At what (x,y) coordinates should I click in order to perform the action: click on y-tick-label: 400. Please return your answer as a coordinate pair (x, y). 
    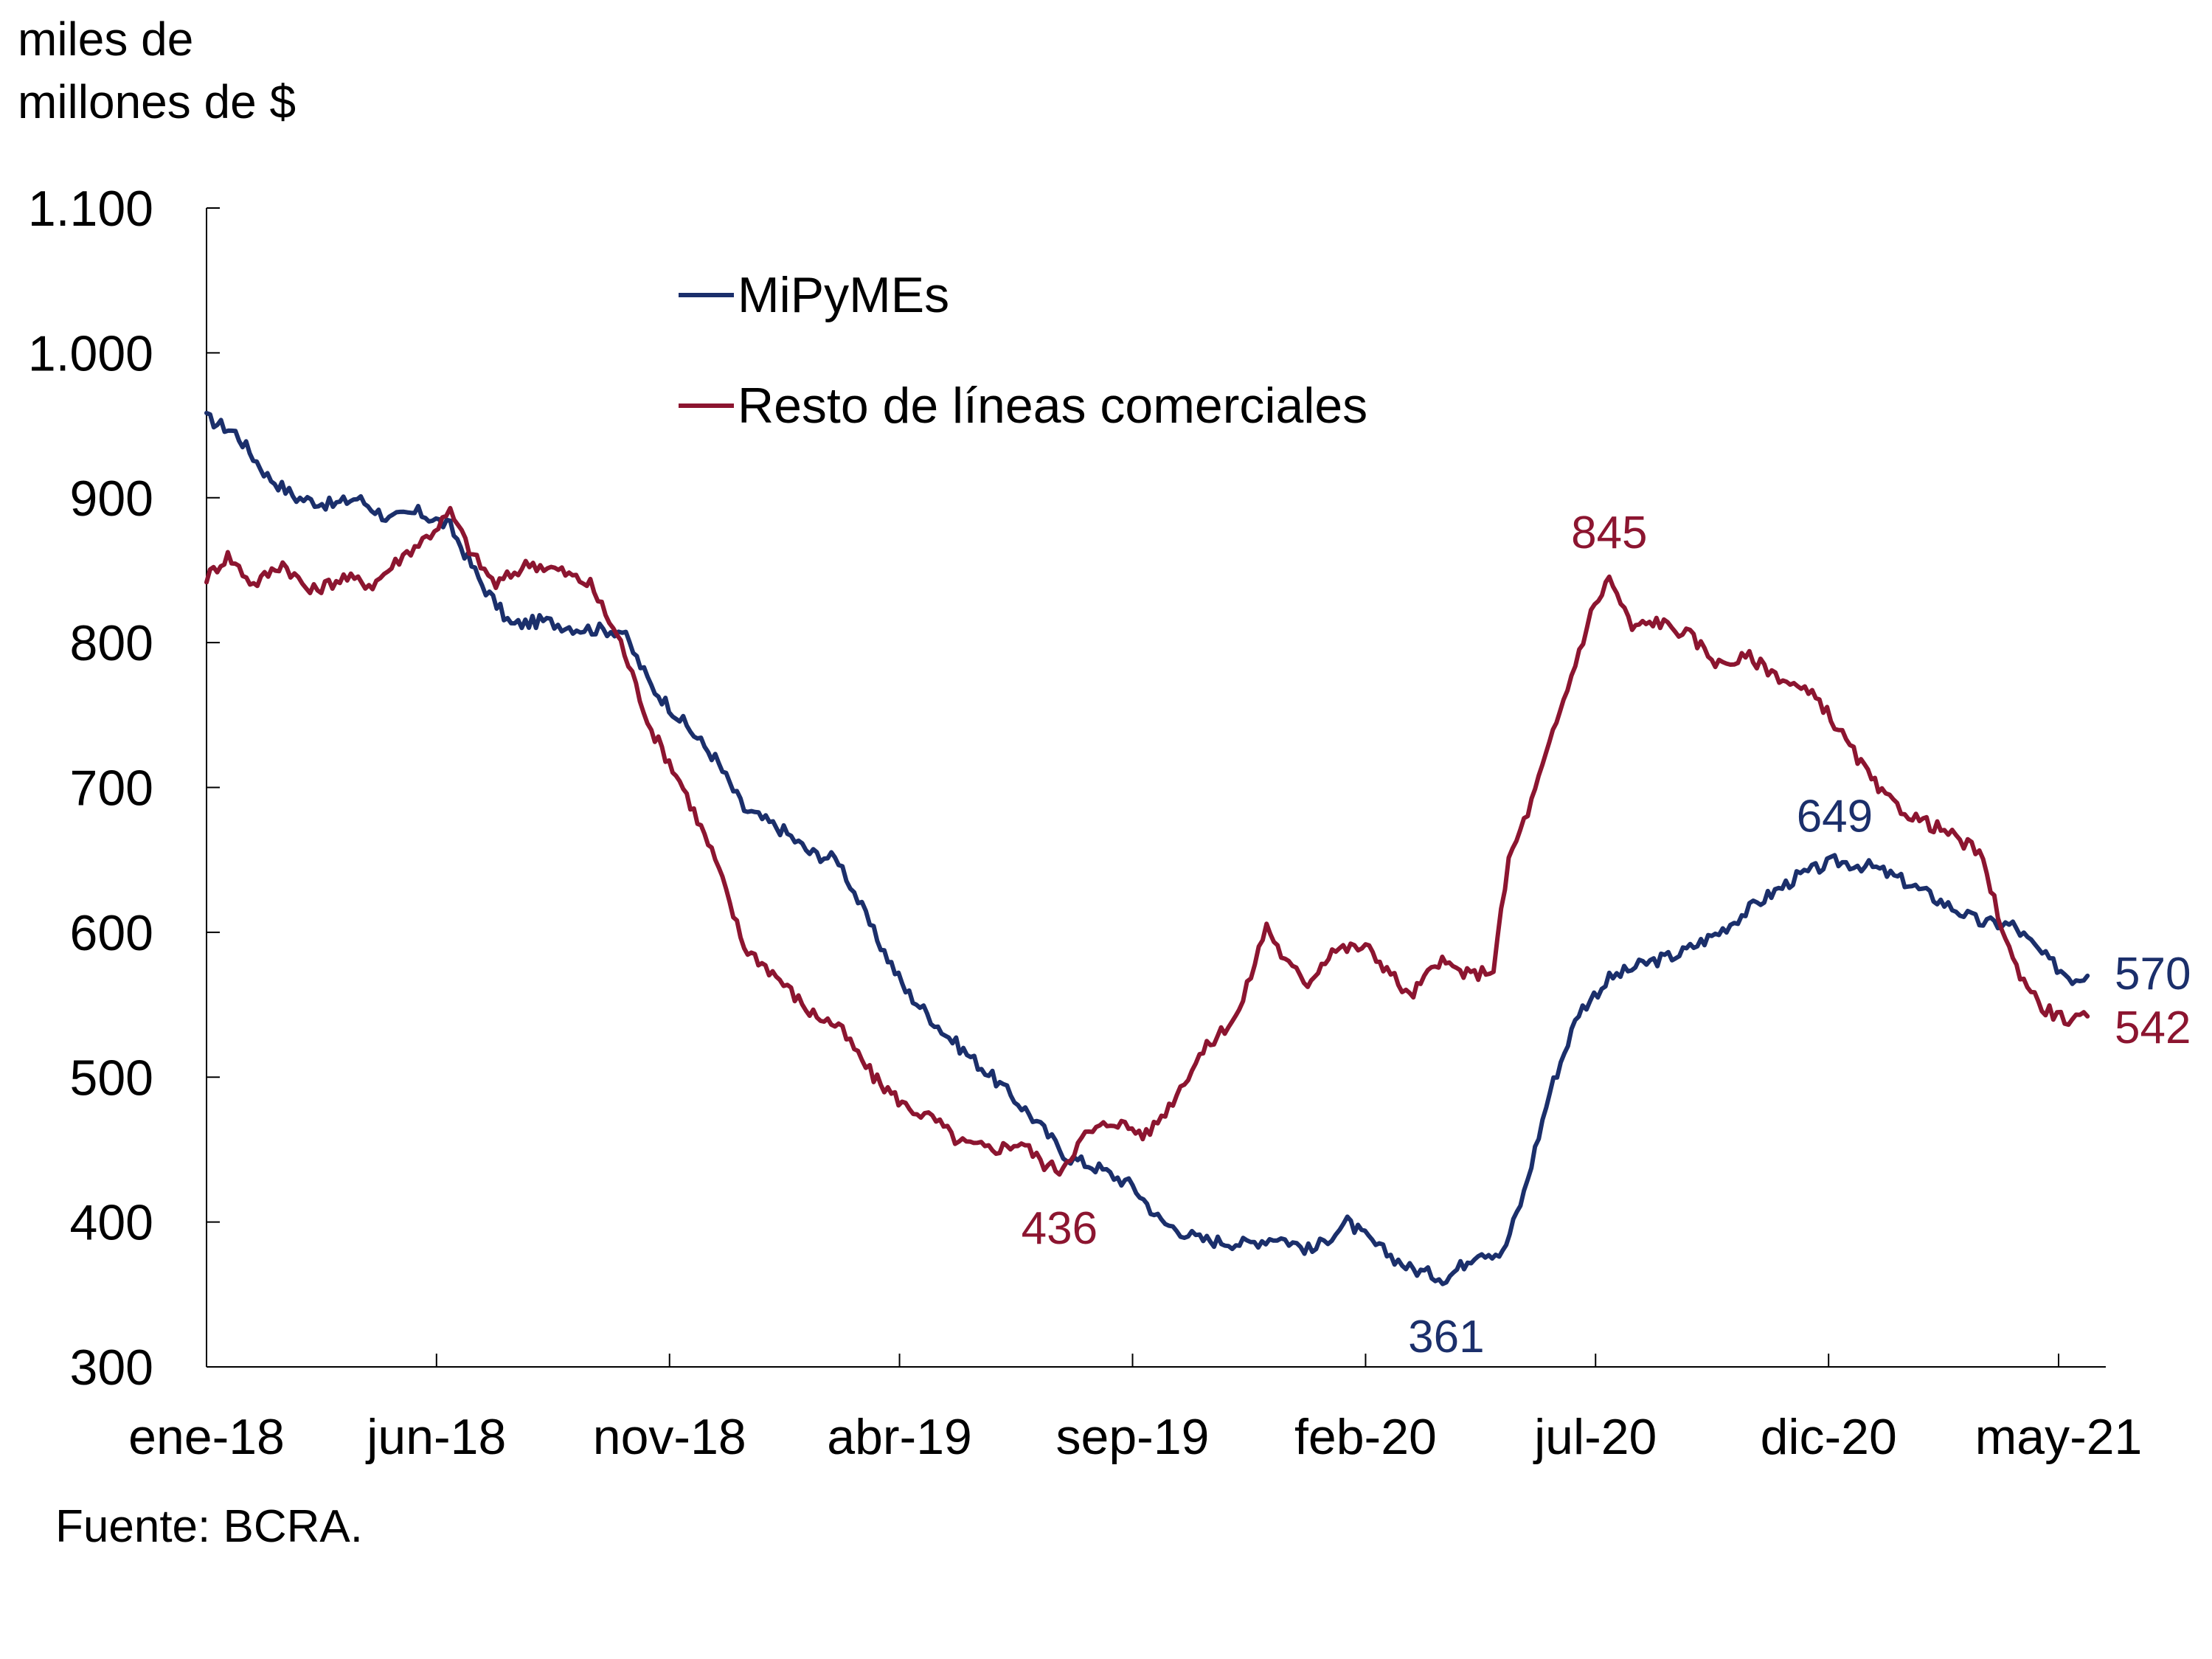
    Looking at the image, I should click on (112, 1223).